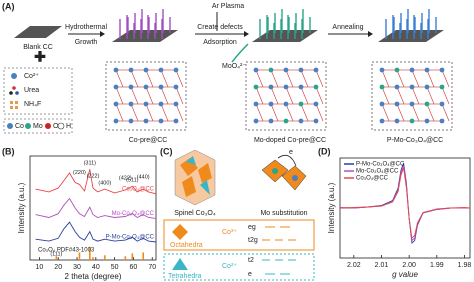 The width and height of the screenshot is (474, 282). Describe the element at coordinates (251, 260) in the screenshot. I see `level: t2` at that location.